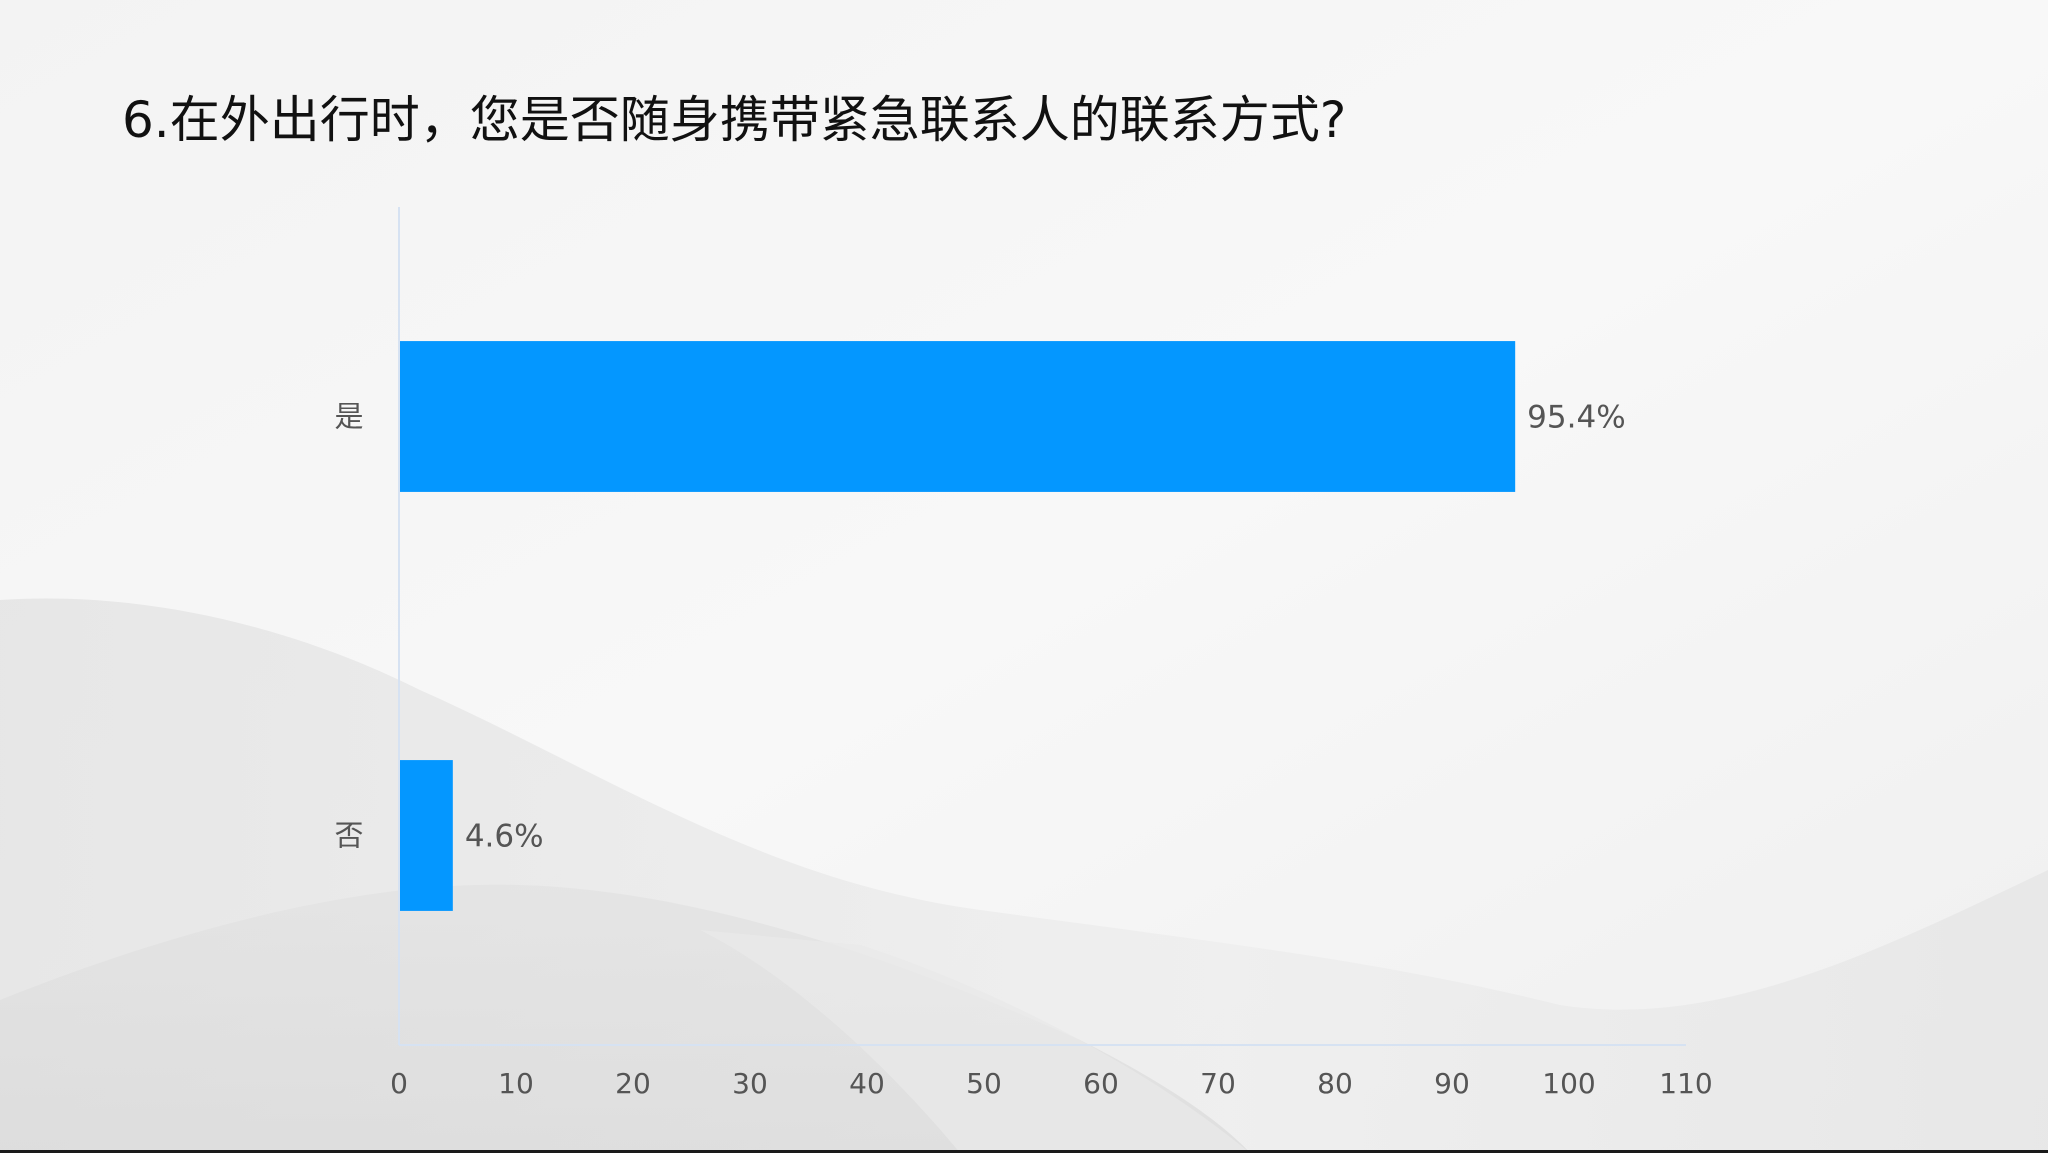 Image resolution: width=2048 pixels, height=1153 pixels. What do you see at coordinates (1335, 1083) in the screenshot?
I see `x-tick-label: 80` at bounding box center [1335, 1083].